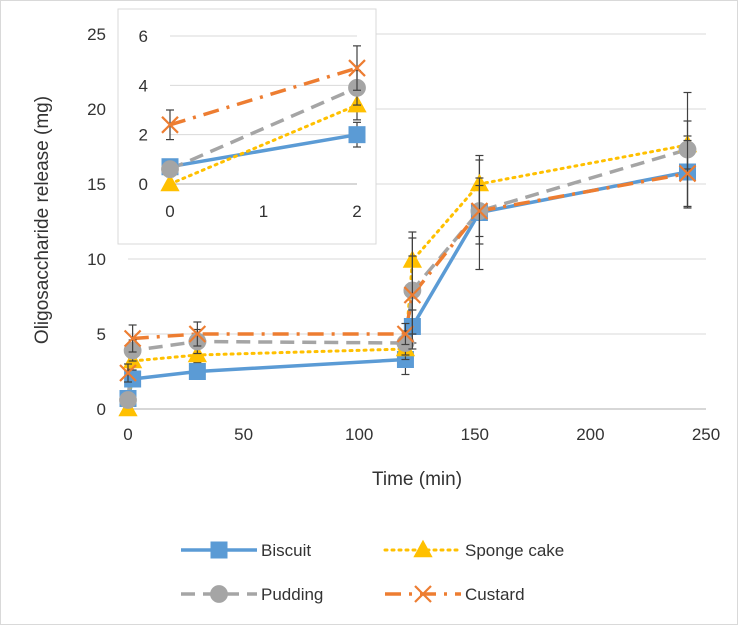  I want to click on biscuit-line, so click(263, 150).